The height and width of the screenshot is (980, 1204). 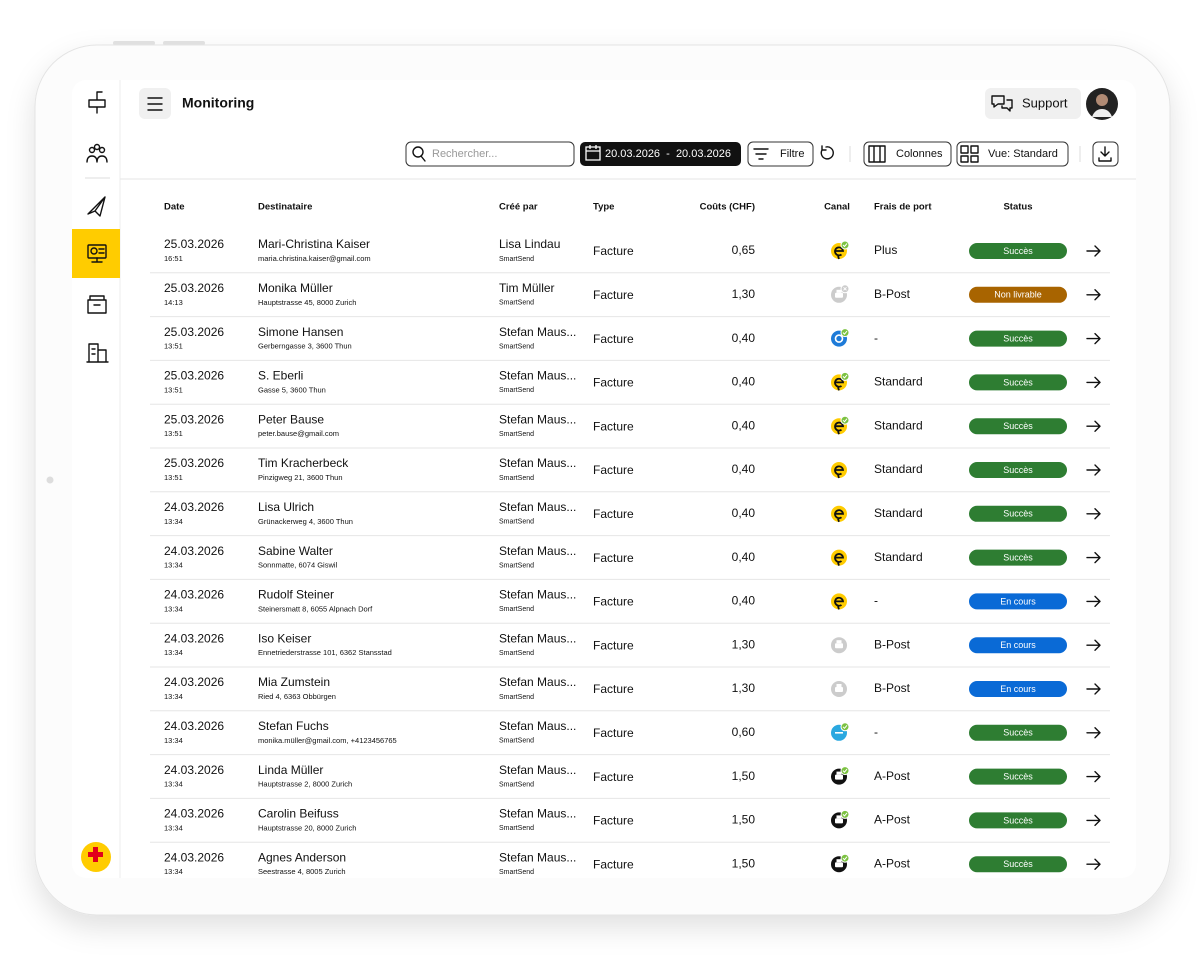 I want to click on menu-icon, so click(x=155, y=104).